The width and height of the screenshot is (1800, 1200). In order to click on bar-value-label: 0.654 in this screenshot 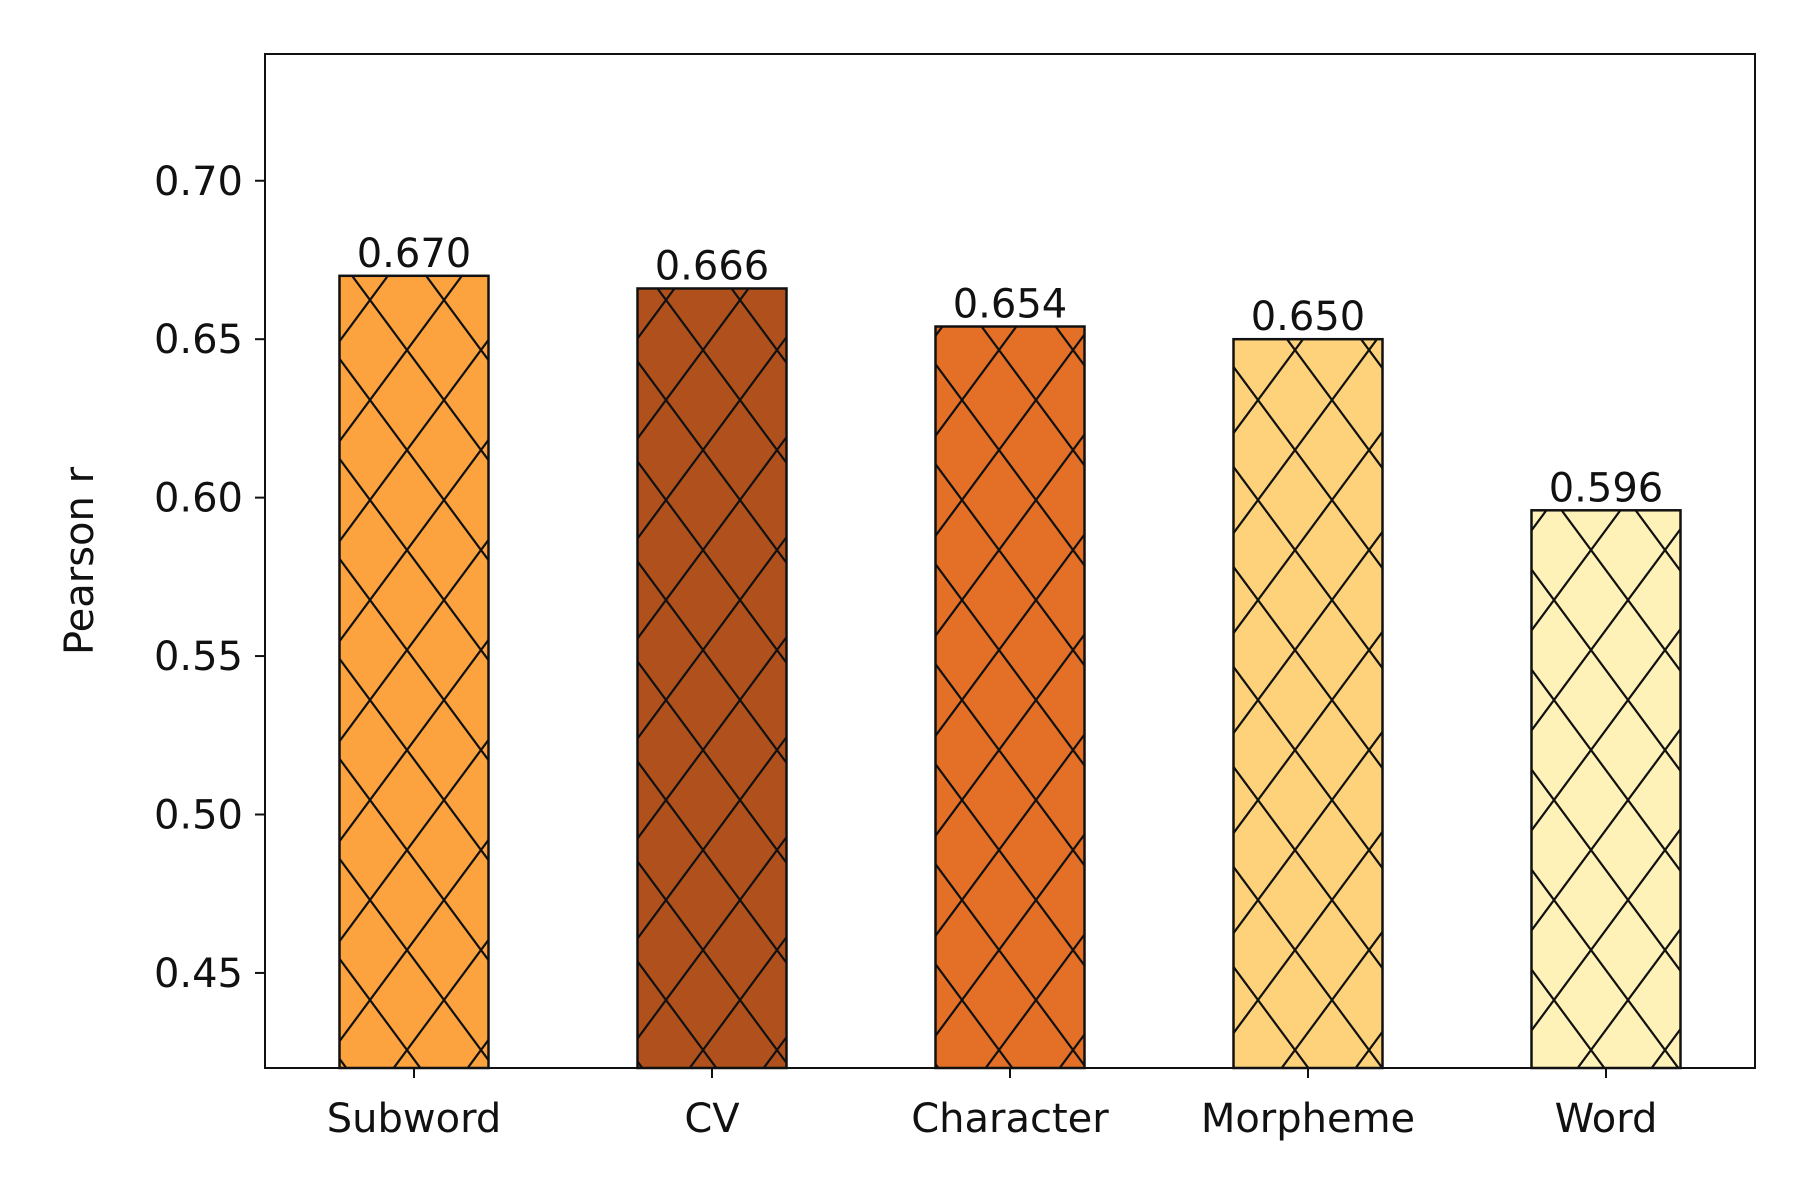, I will do `click(1010, 305)`.